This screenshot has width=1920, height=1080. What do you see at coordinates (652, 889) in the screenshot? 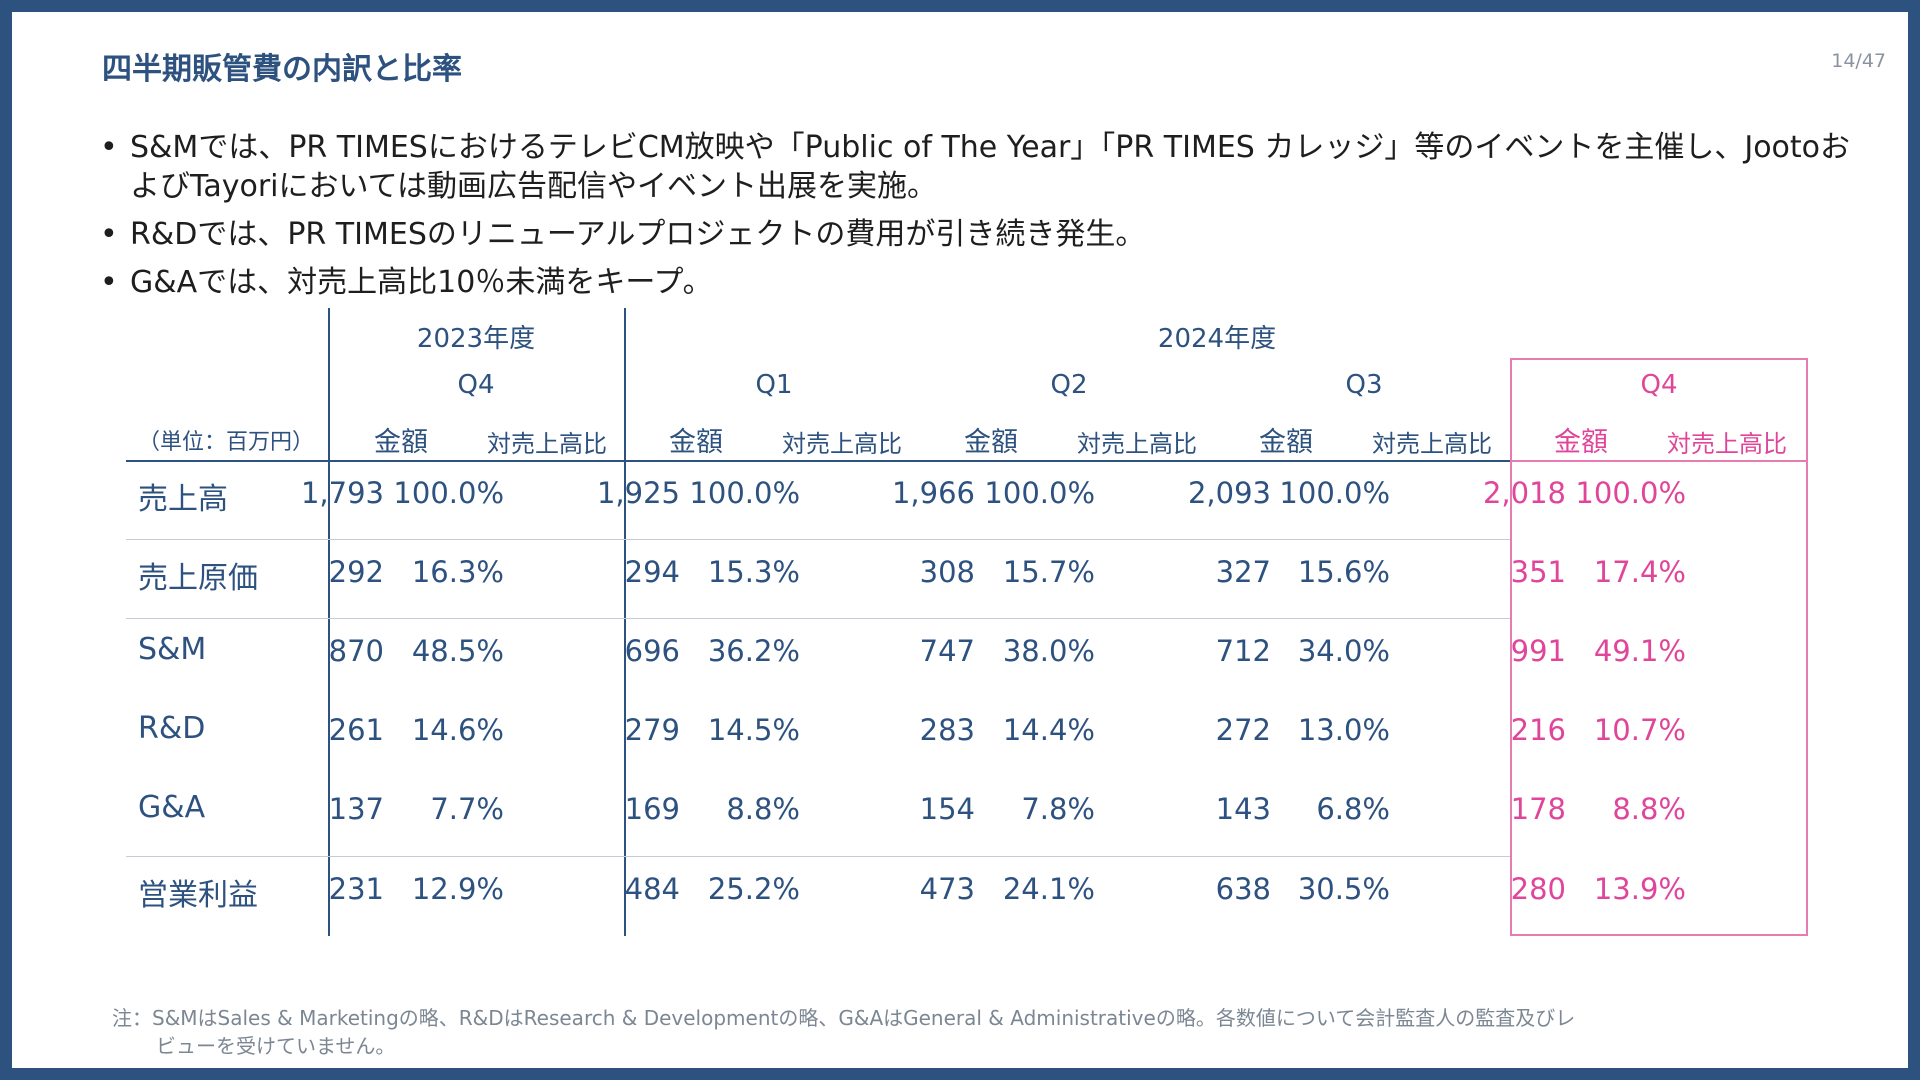
I see `amount-cell: 484` at bounding box center [652, 889].